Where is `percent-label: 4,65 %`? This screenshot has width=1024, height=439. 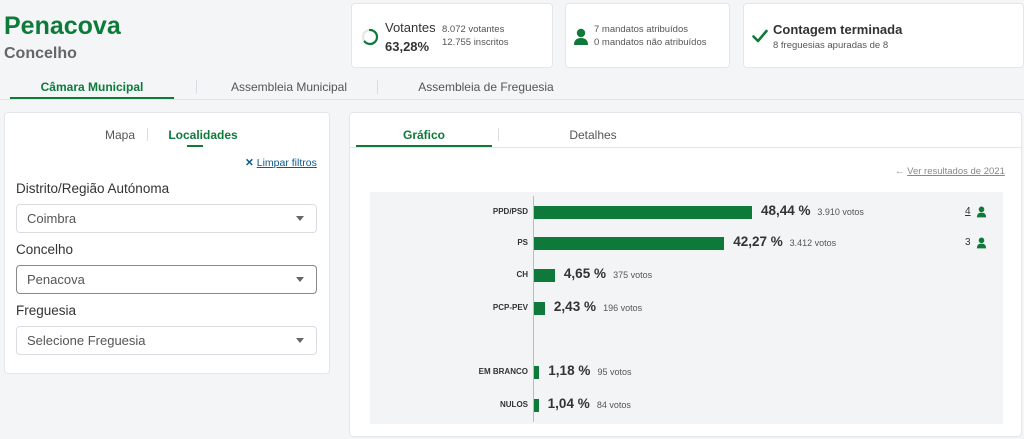
percent-label: 4,65 % is located at coordinates (584, 273).